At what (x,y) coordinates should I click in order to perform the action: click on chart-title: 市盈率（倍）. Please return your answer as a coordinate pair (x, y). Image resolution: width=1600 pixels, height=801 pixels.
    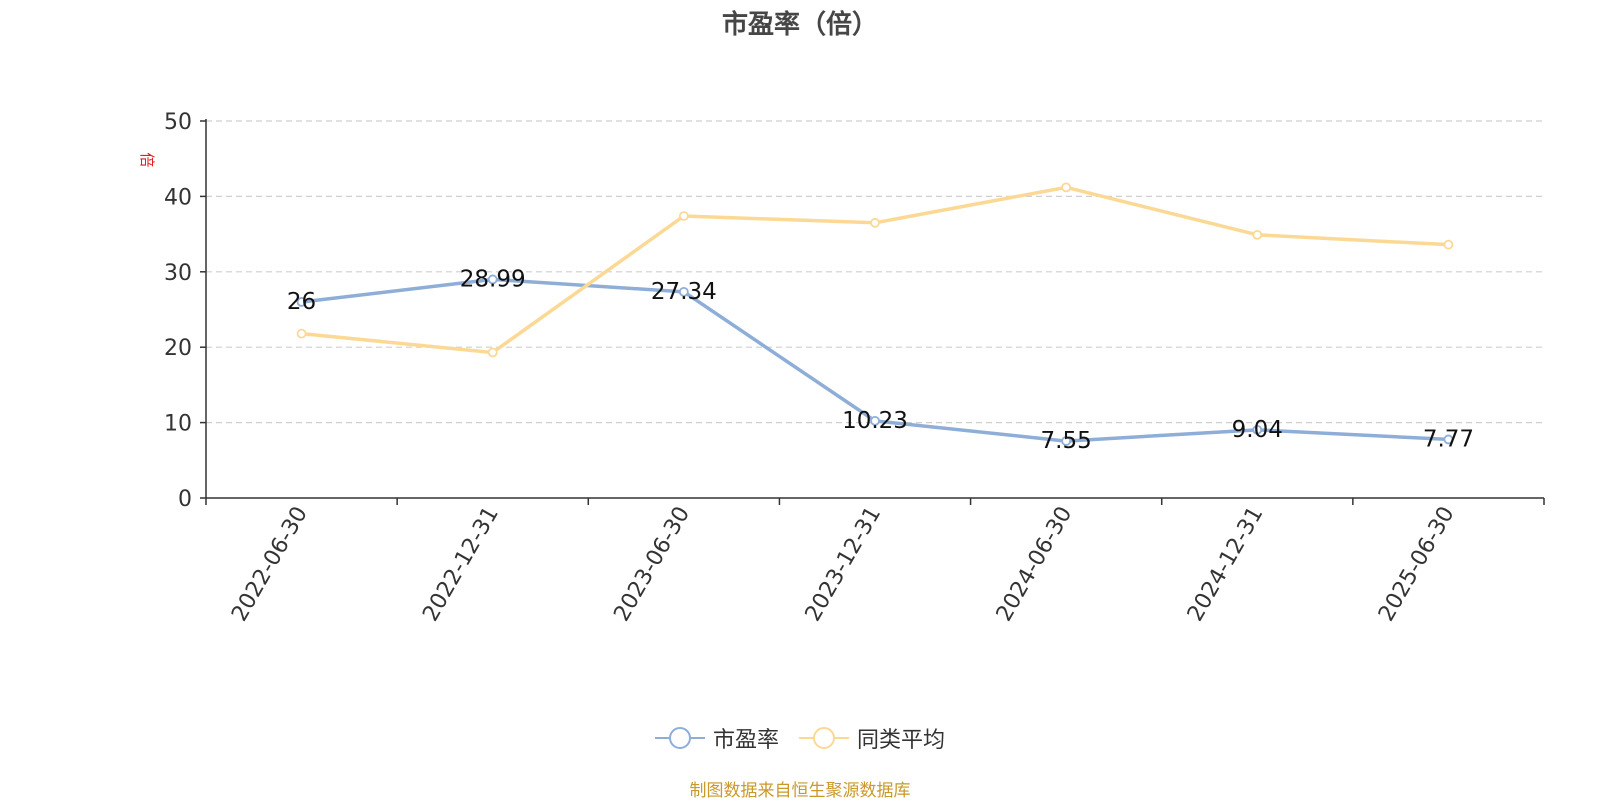
    Looking at the image, I should click on (799, 25).